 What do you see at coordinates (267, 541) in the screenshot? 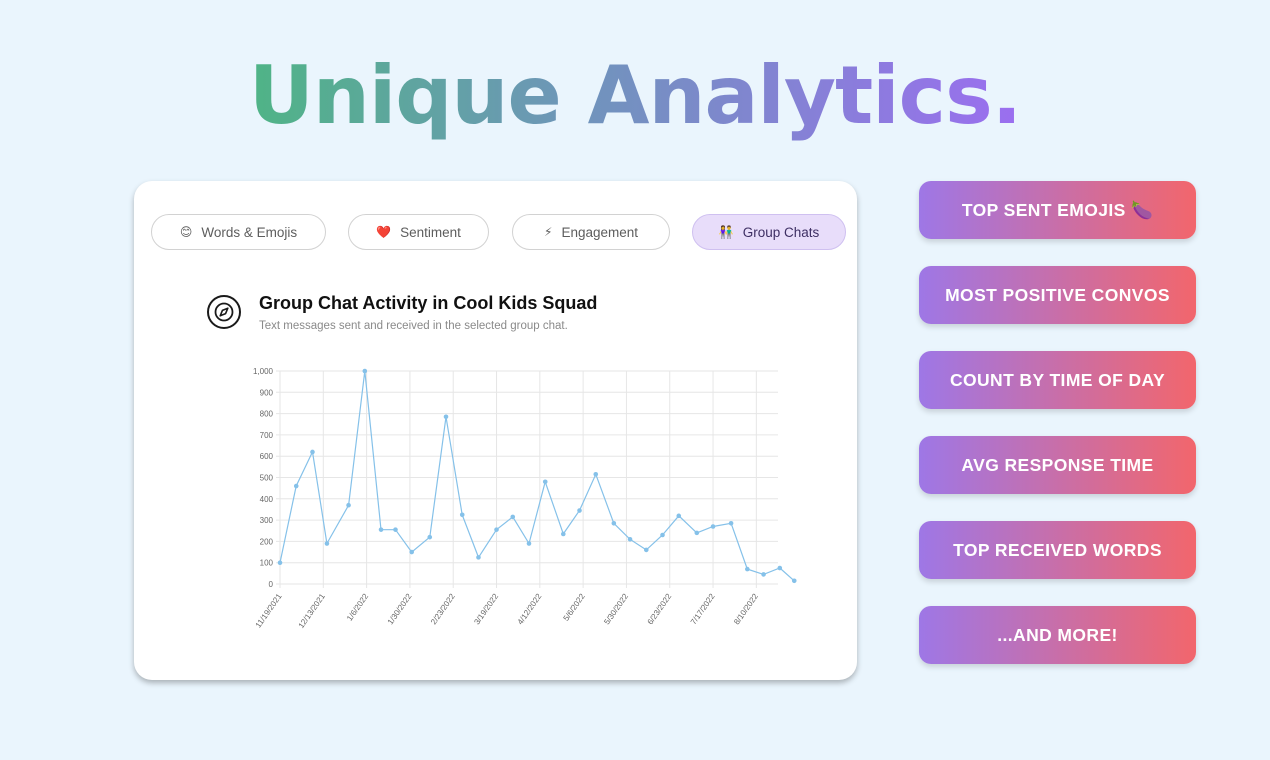
I see `y-tick-label: 200` at bounding box center [267, 541].